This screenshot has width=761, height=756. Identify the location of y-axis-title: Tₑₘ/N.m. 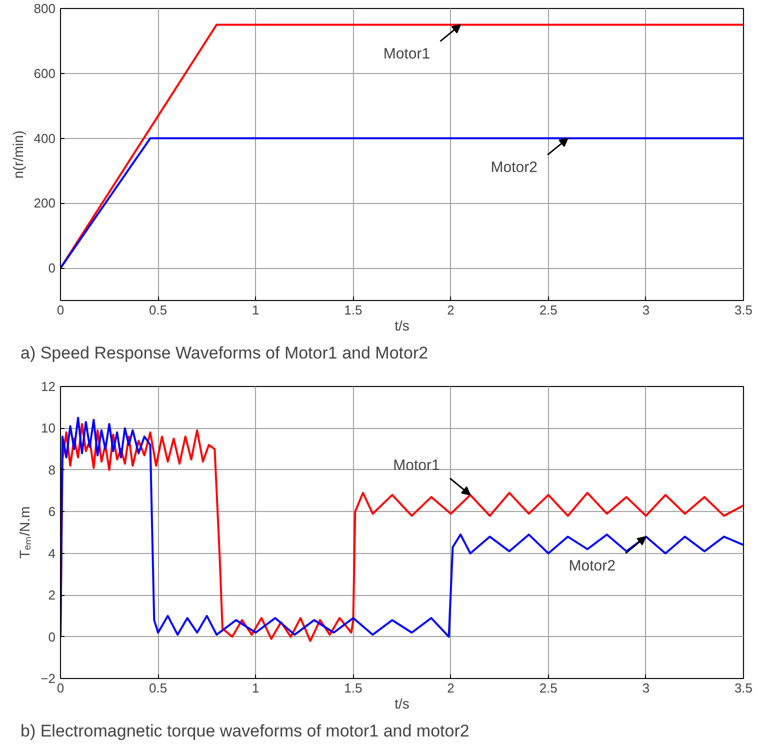
(24, 532).